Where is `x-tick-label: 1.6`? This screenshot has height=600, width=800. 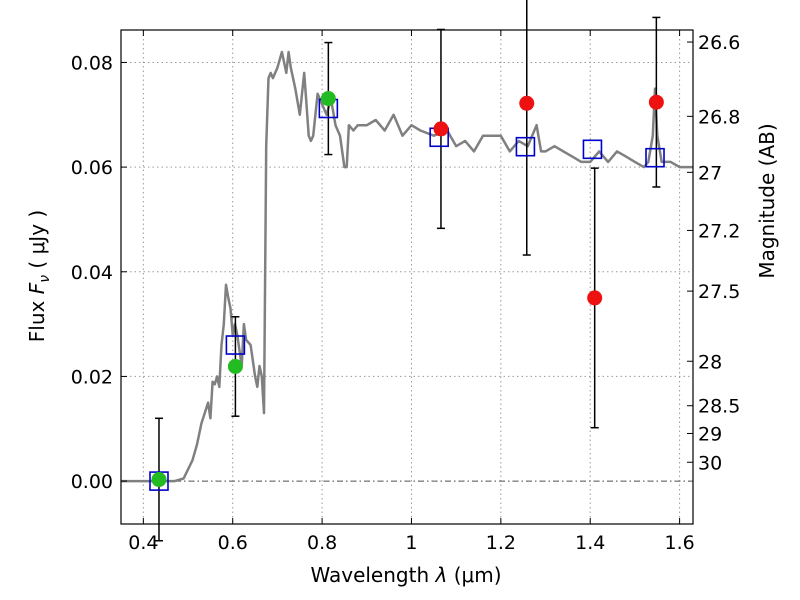
x-tick-label: 1.6 is located at coordinates (679, 543).